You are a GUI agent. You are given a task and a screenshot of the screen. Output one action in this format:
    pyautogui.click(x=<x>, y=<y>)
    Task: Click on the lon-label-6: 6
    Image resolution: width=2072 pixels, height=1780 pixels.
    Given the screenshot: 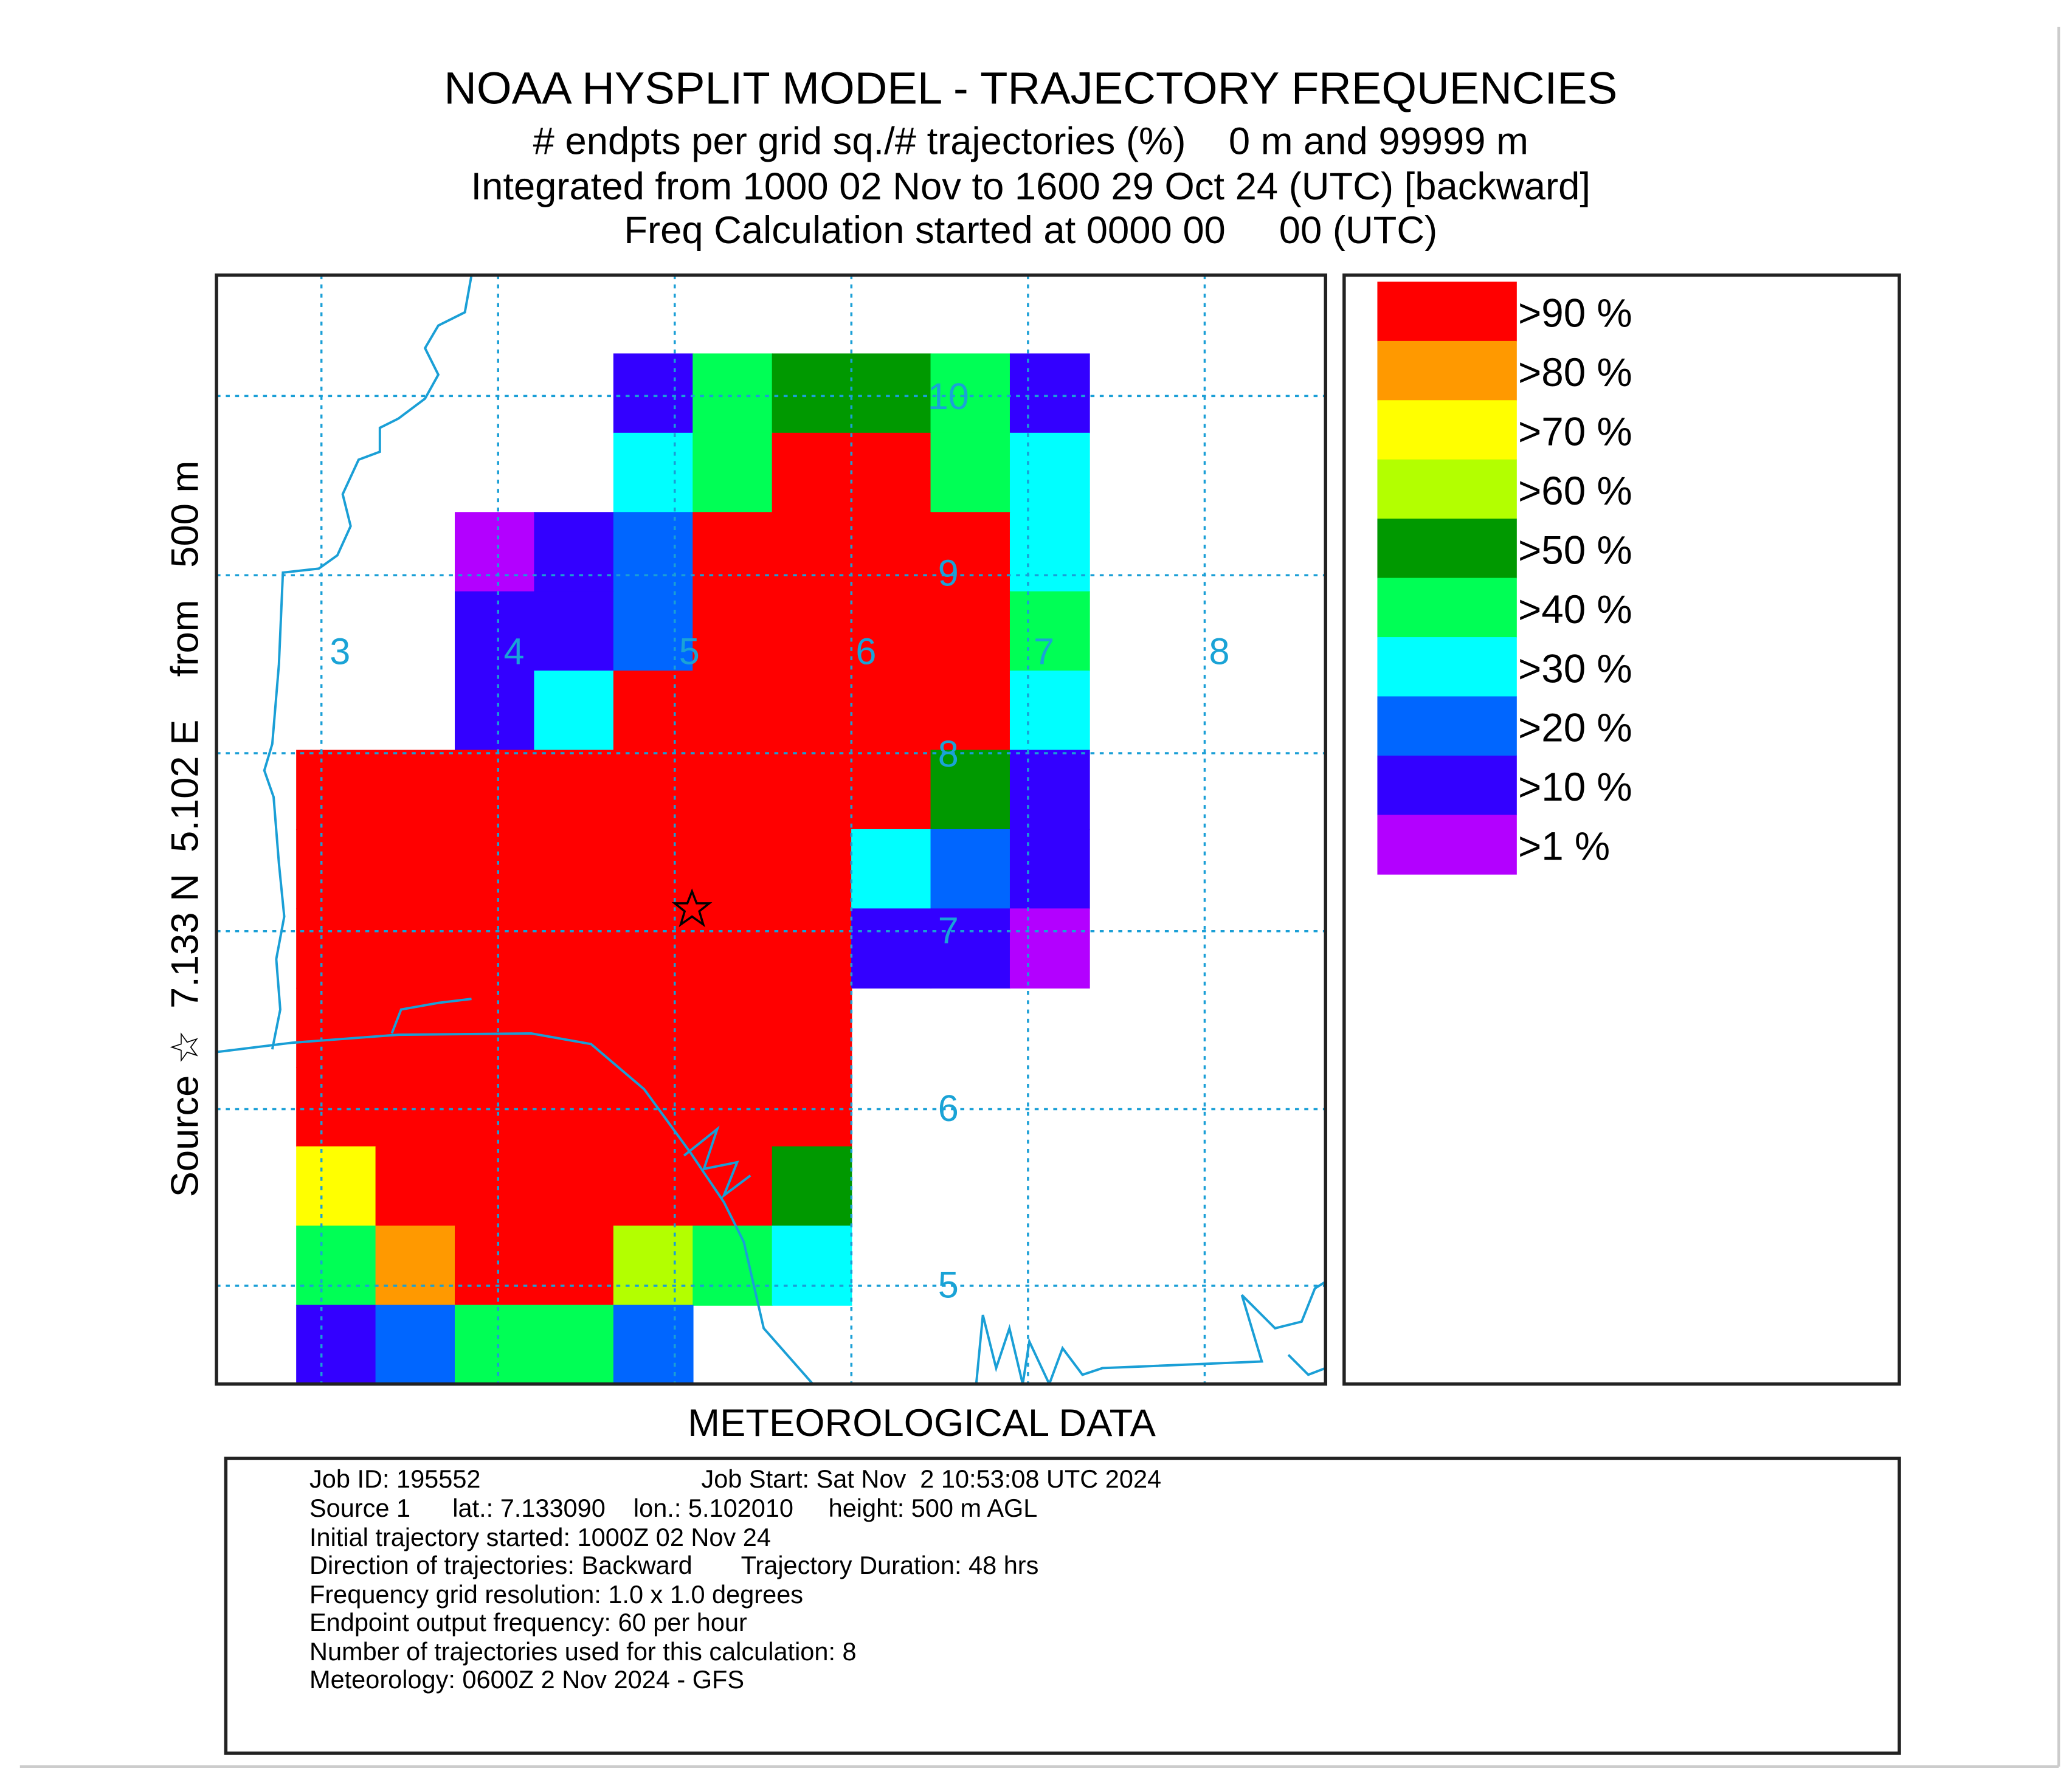 What is the action you would take?
    pyautogui.click(x=865, y=651)
    